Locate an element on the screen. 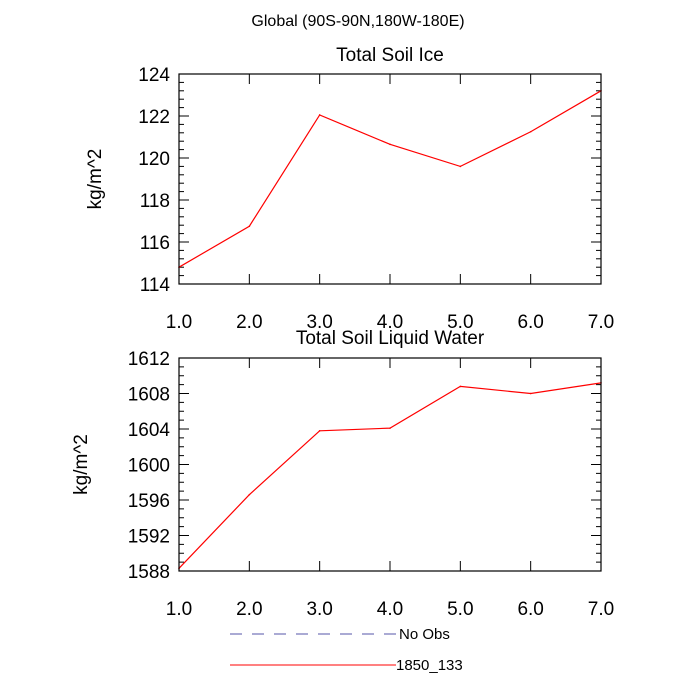 Image resolution: width=700 pixels, height=700 pixels. y-tick-label: 124 is located at coordinates (154, 75).